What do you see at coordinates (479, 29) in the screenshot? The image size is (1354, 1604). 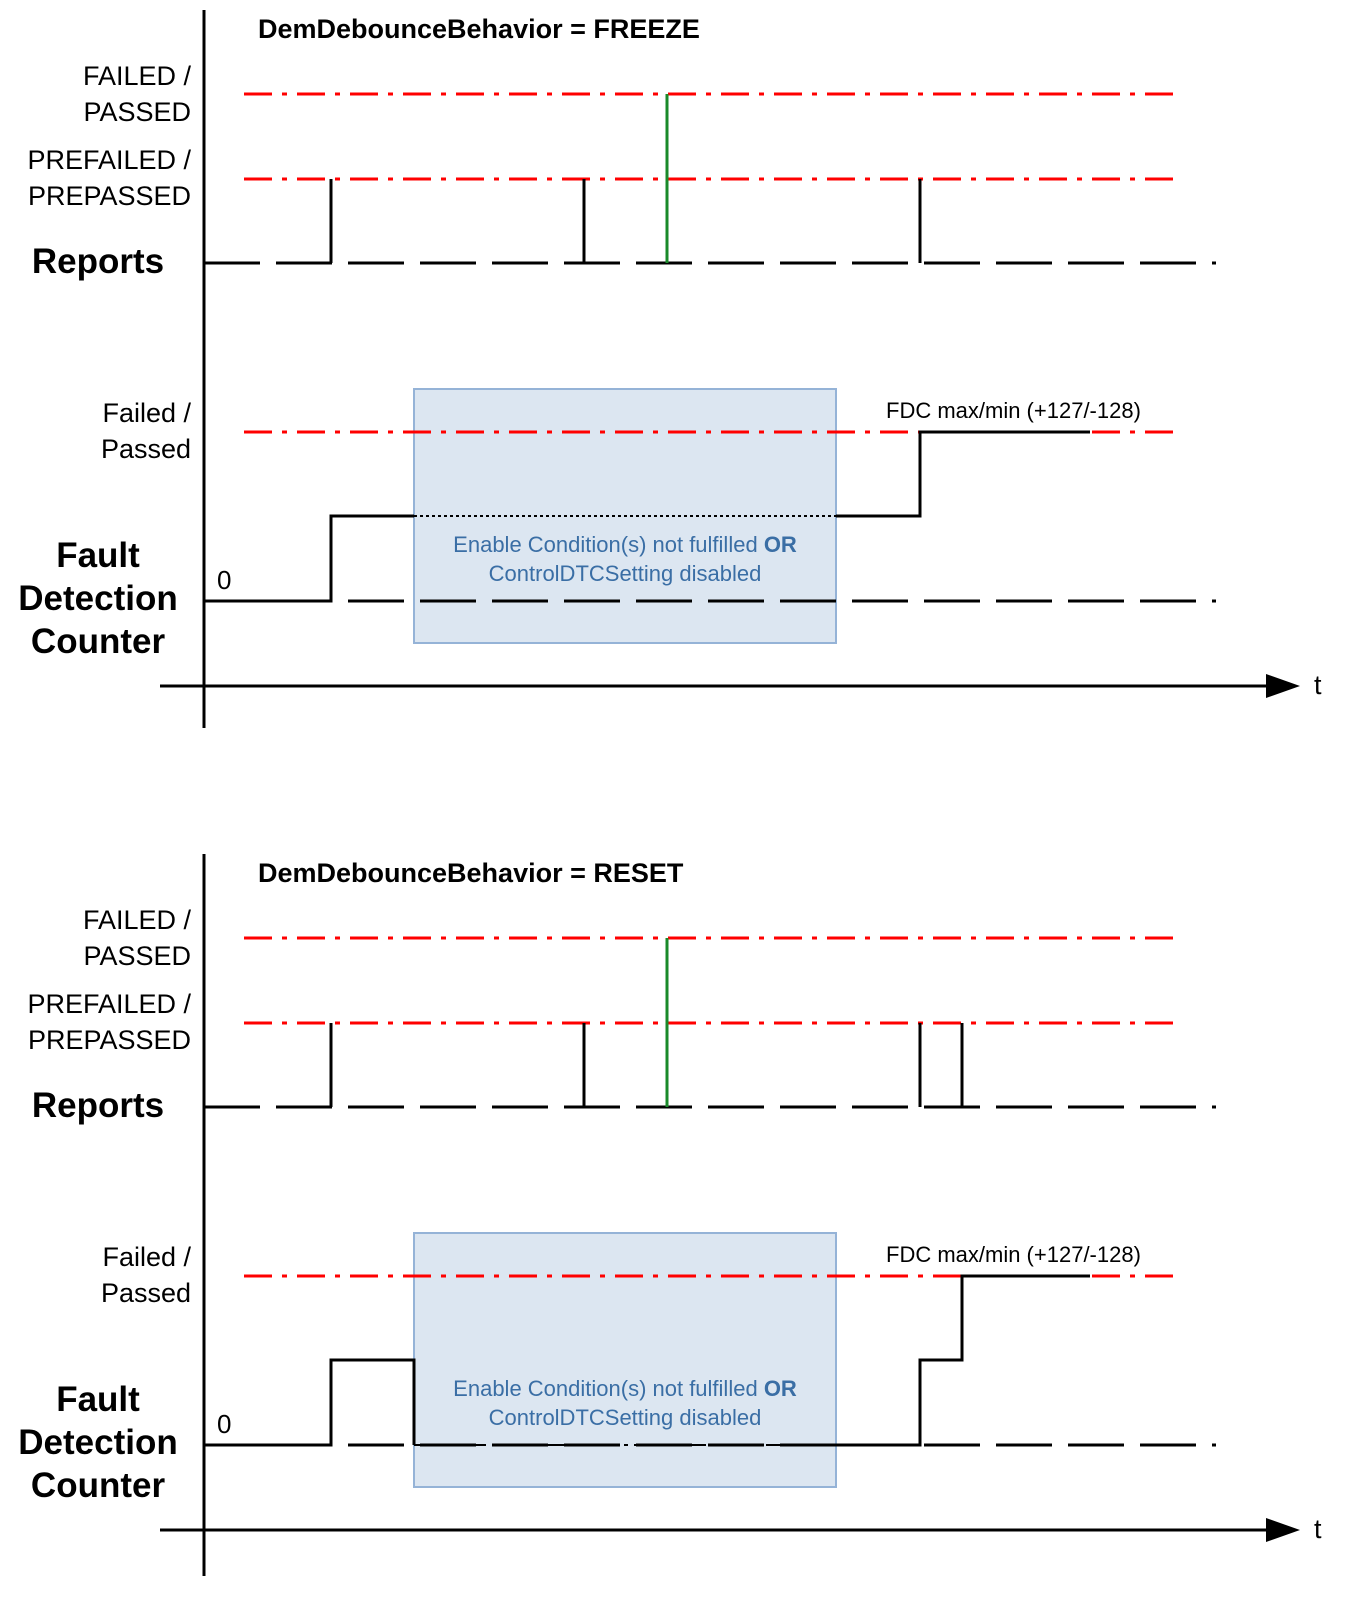 I see `diagram-title: DemDebounceBehavior = FREEZE` at bounding box center [479, 29].